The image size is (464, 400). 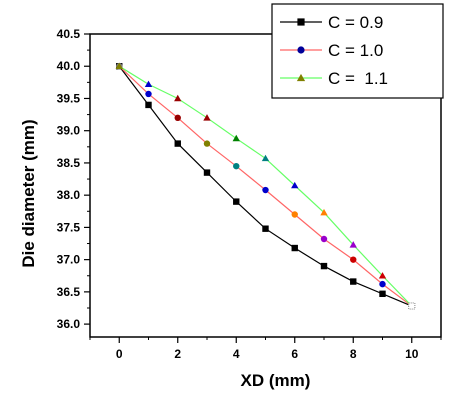 What do you see at coordinates (355, 22) in the screenshot?
I see `legend-label: C = 0.9` at bounding box center [355, 22].